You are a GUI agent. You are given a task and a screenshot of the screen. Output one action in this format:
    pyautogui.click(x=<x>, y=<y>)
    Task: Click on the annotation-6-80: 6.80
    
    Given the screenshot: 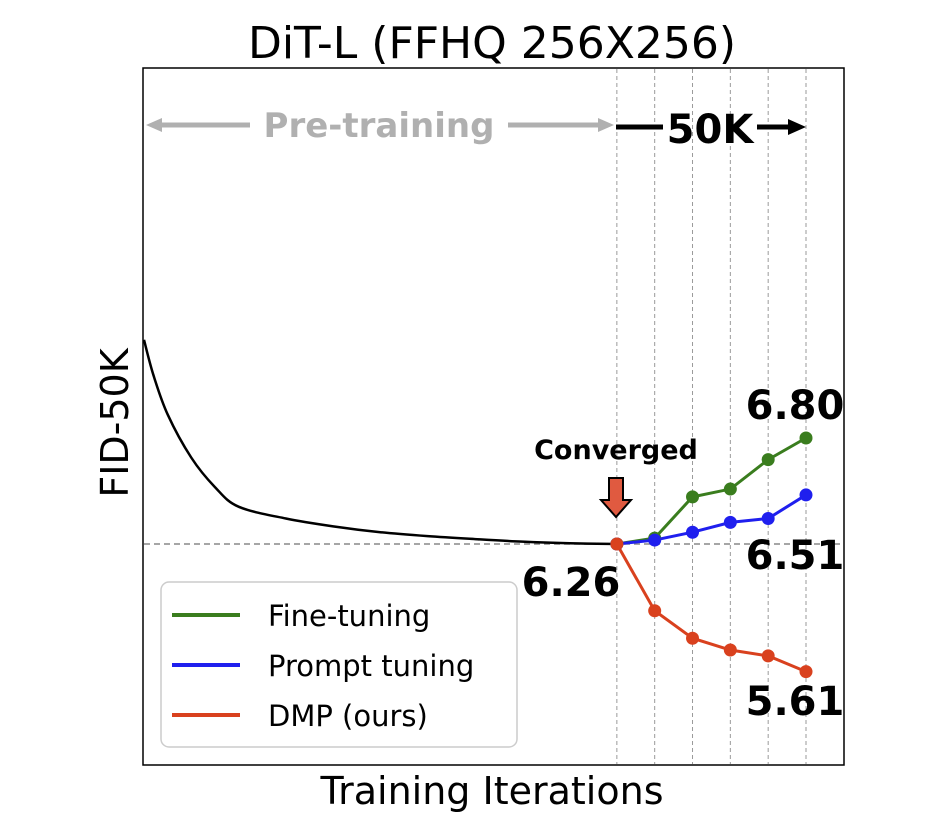 What is the action you would take?
    pyautogui.click(x=795, y=406)
    